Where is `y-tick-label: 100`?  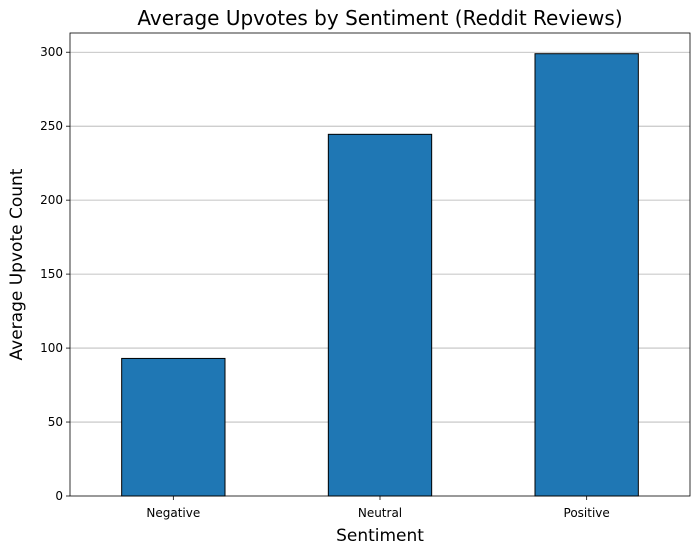
y-tick-label: 100 is located at coordinates (51, 348).